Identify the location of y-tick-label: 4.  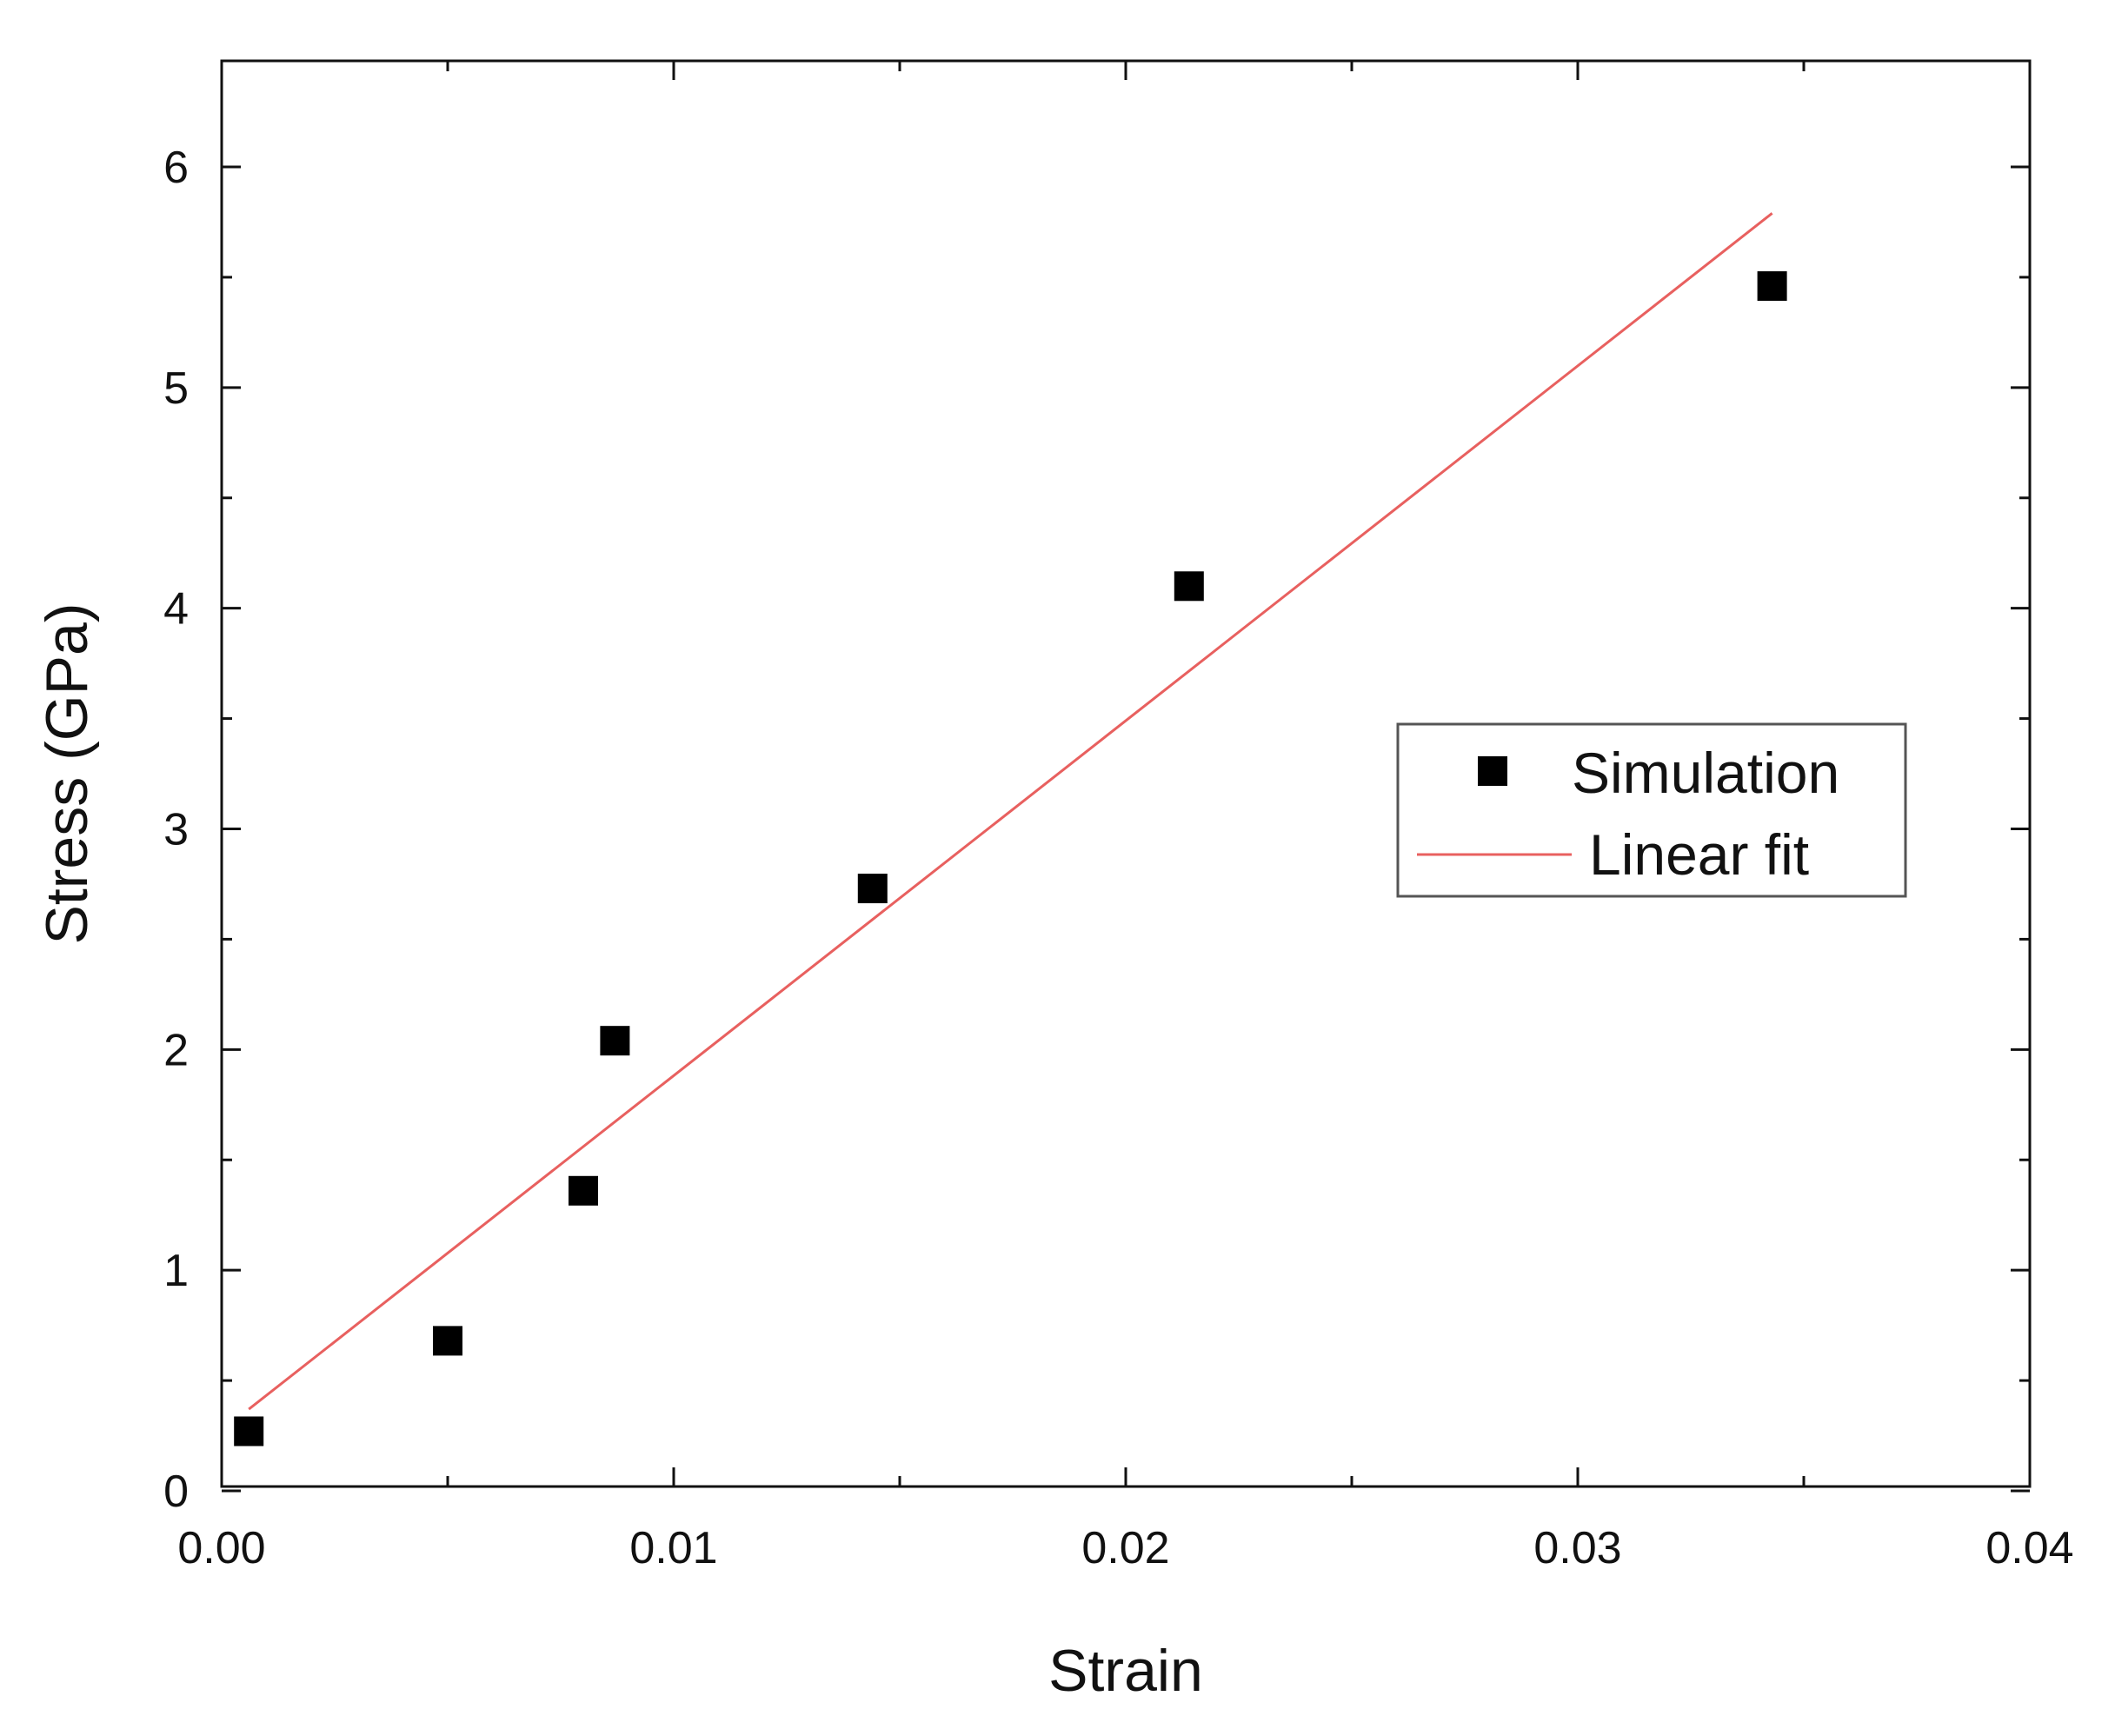
(176, 609).